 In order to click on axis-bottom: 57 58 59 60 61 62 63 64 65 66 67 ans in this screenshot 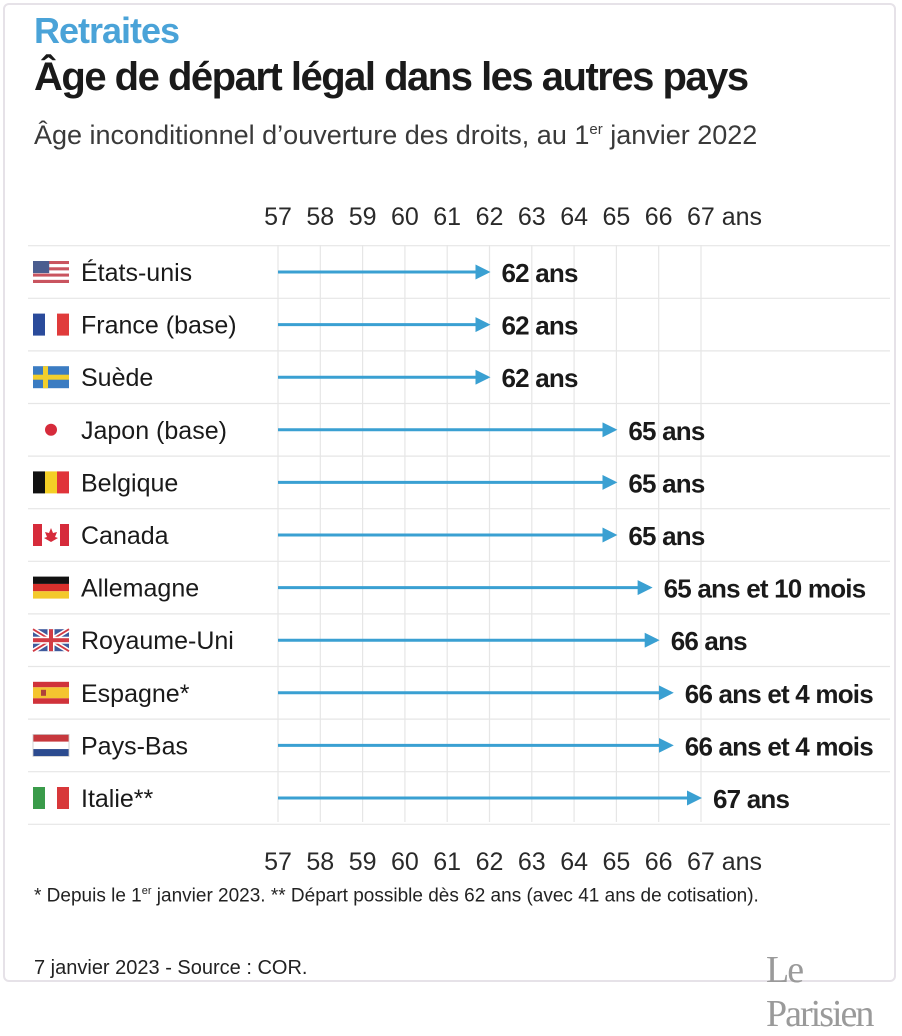, I will do `click(513, 862)`.